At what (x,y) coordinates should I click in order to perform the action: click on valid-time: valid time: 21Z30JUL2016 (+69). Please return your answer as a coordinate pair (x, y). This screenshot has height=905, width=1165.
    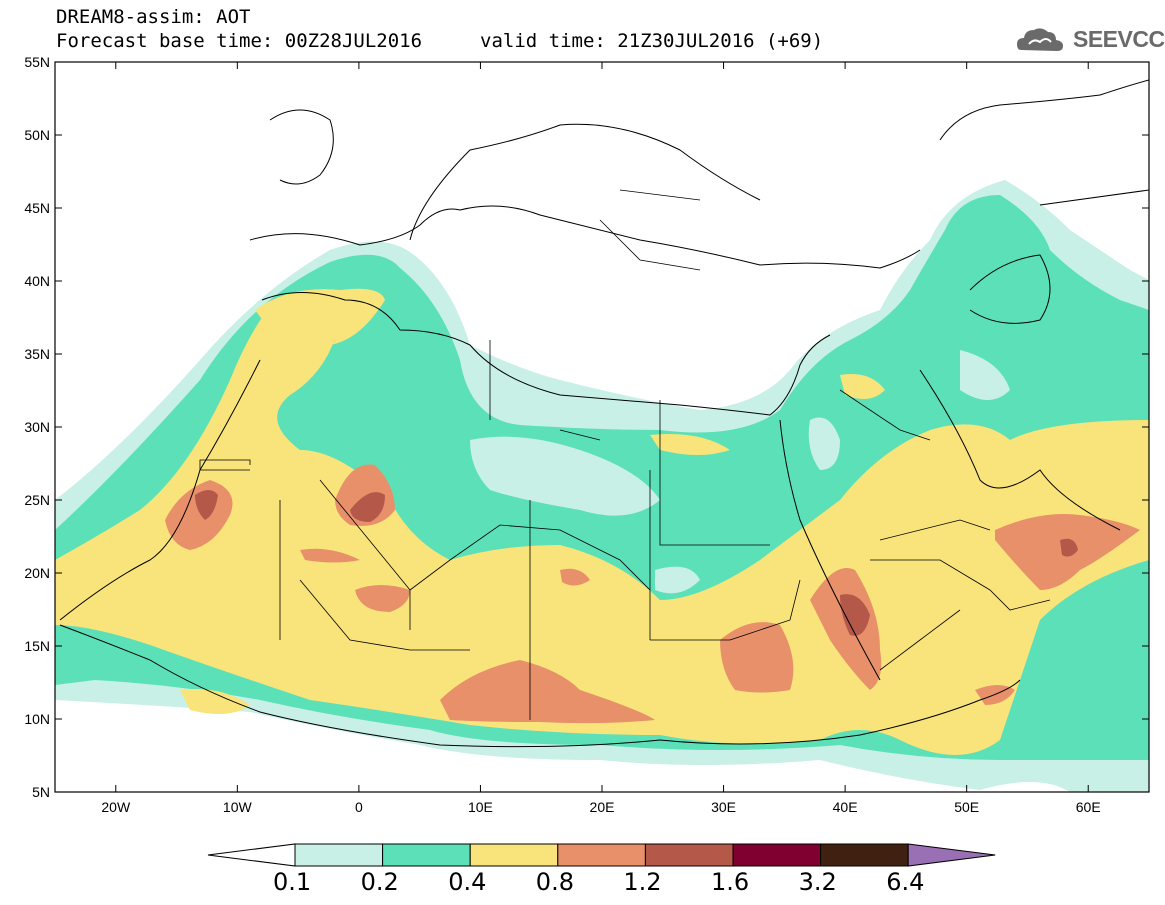
    Looking at the image, I should click on (652, 41).